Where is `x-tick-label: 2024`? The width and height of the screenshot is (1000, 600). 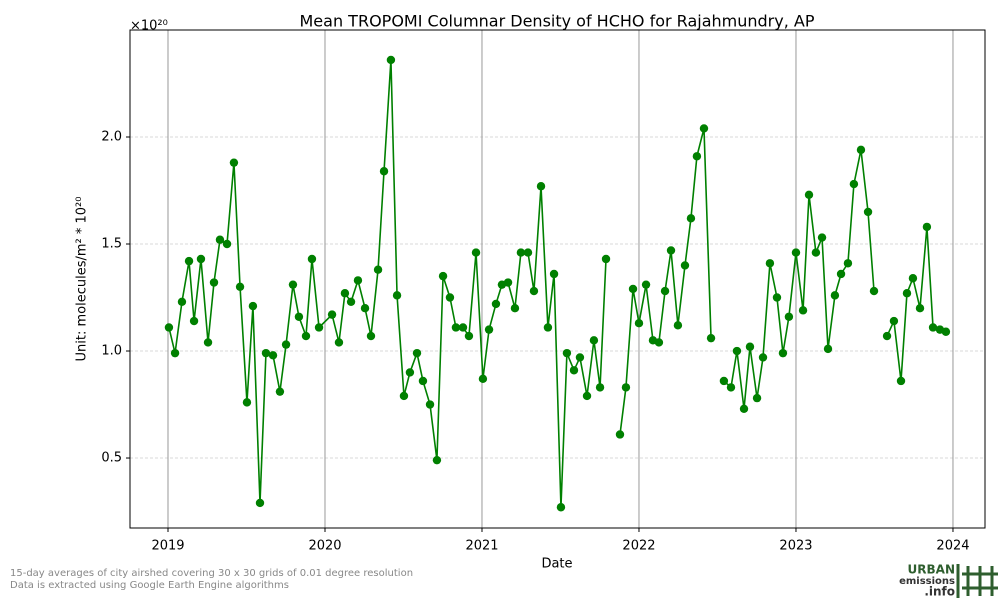 x-tick-label: 2024 is located at coordinates (952, 546).